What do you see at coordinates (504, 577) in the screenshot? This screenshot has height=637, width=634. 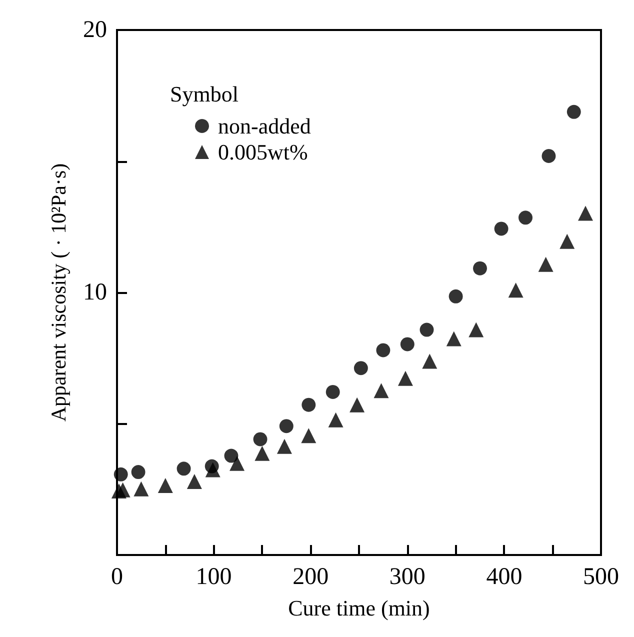 I see `x-tick-label: 400` at bounding box center [504, 577].